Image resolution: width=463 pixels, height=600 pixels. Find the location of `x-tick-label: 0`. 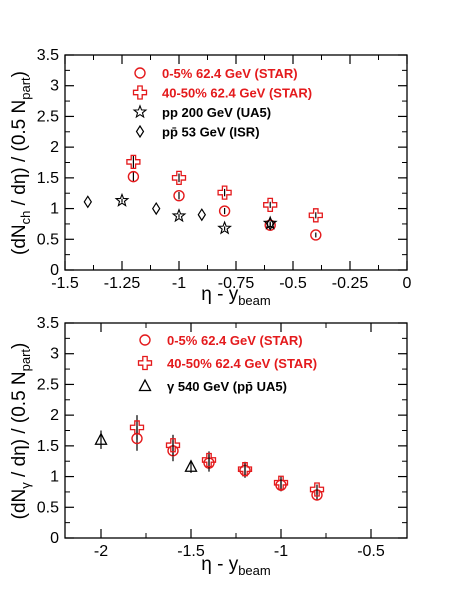

x-tick-label: 0 is located at coordinates (407, 283).